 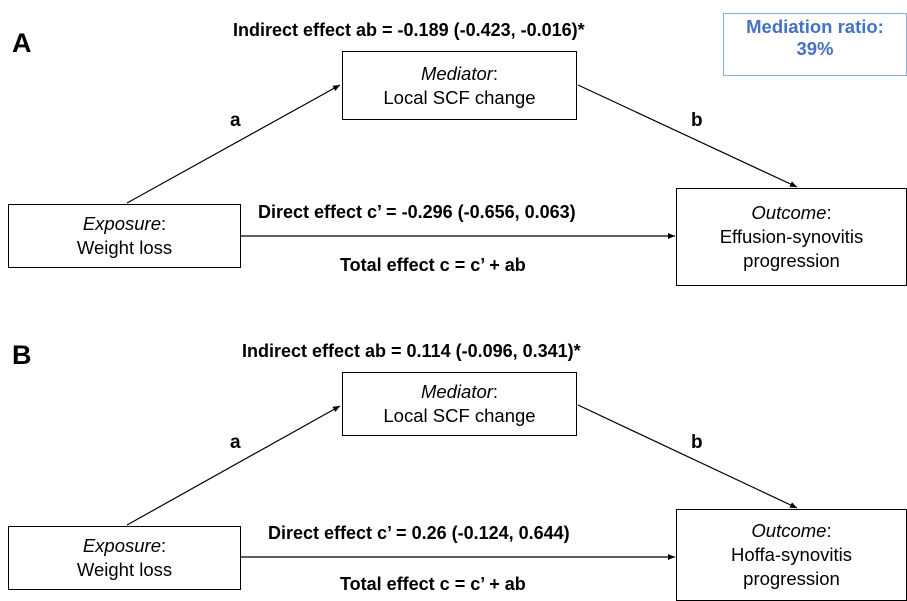 What do you see at coordinates (815, 48) in the screenshot?
I see `mediation-ratio-value: 39%` at bounding box center [815, 48].